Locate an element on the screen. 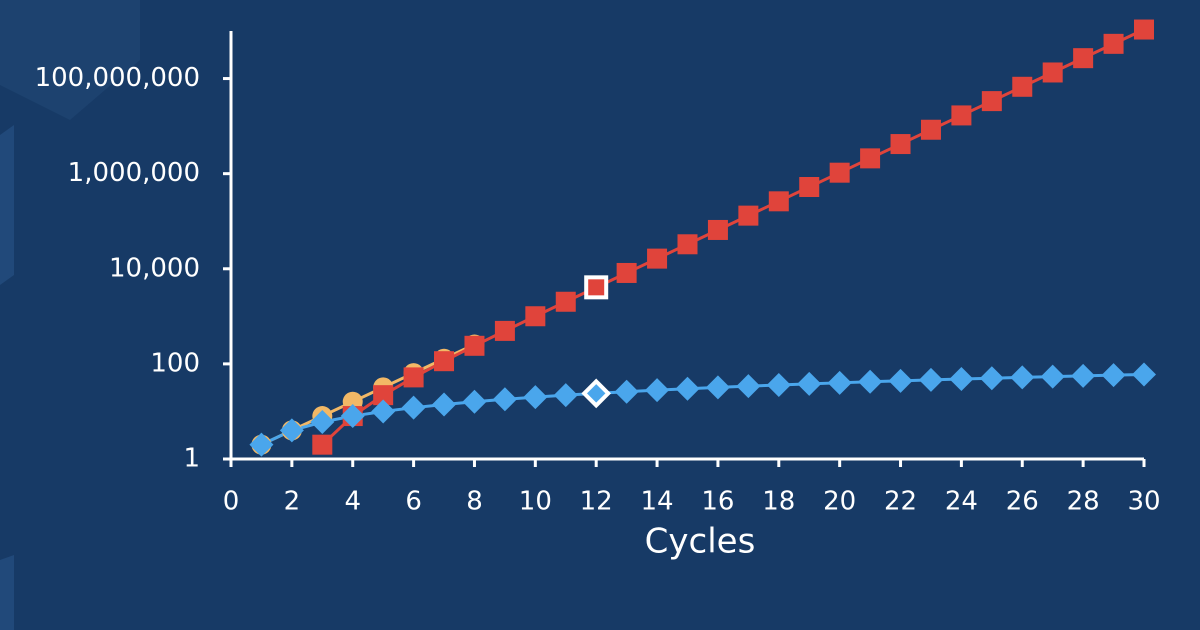 This screenshot has width=1200, height=630. x-tick-label: 2 is located at coordinates (292, 502).